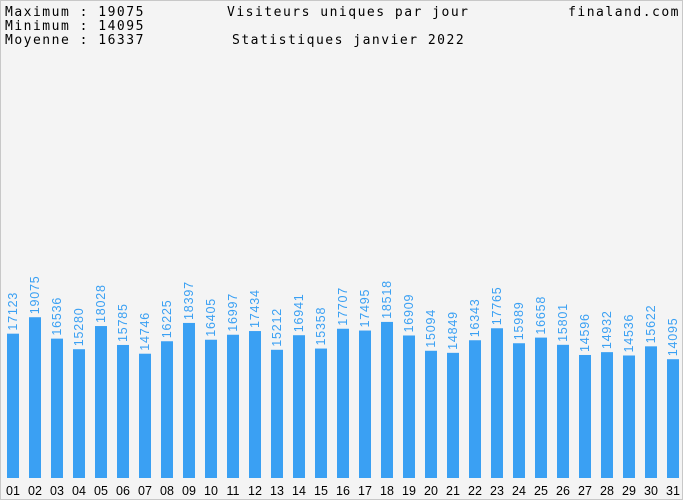 The height and width of the screenshot is (500, 683). I want to click on stat-maximum-label: Maximum, so click(37, 12).